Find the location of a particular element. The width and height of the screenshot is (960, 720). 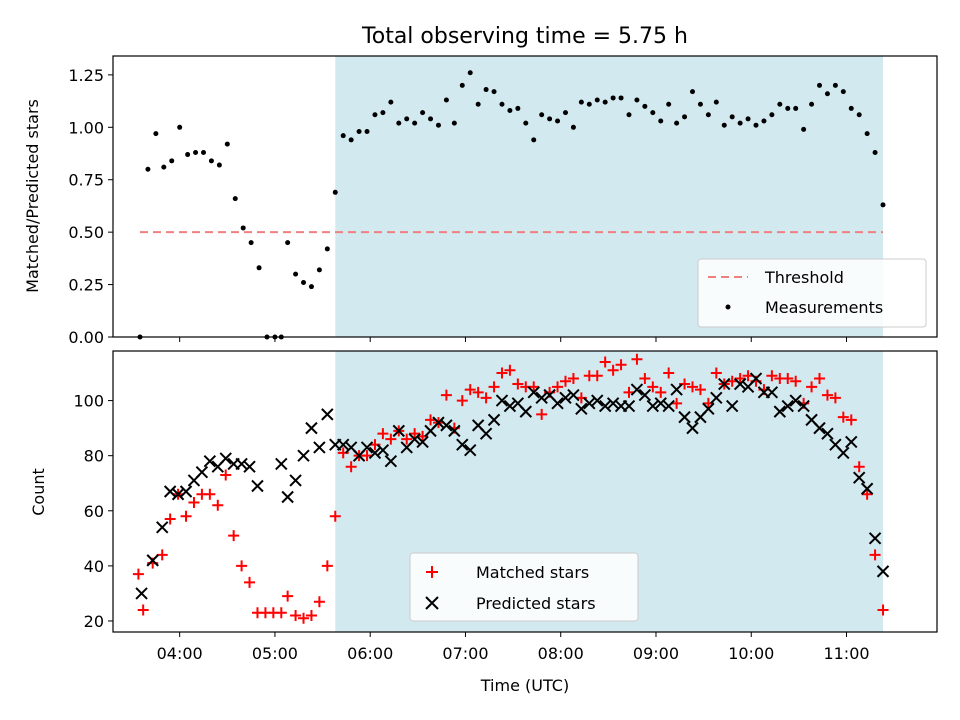

ratio-x-ticks is located at coordinates (513, 339).